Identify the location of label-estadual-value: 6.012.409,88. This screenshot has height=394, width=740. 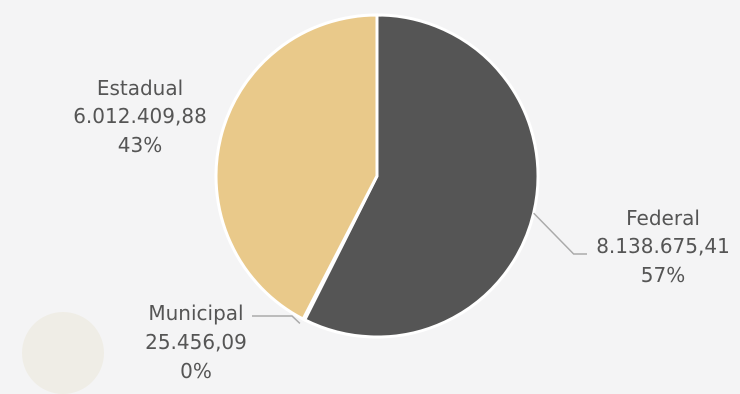
(140, 116).